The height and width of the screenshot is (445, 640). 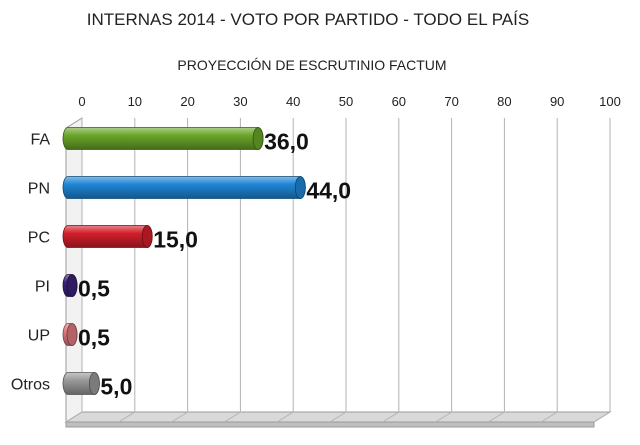 I want to click on data-label-up: 0,5, so click(x=94, y=338).